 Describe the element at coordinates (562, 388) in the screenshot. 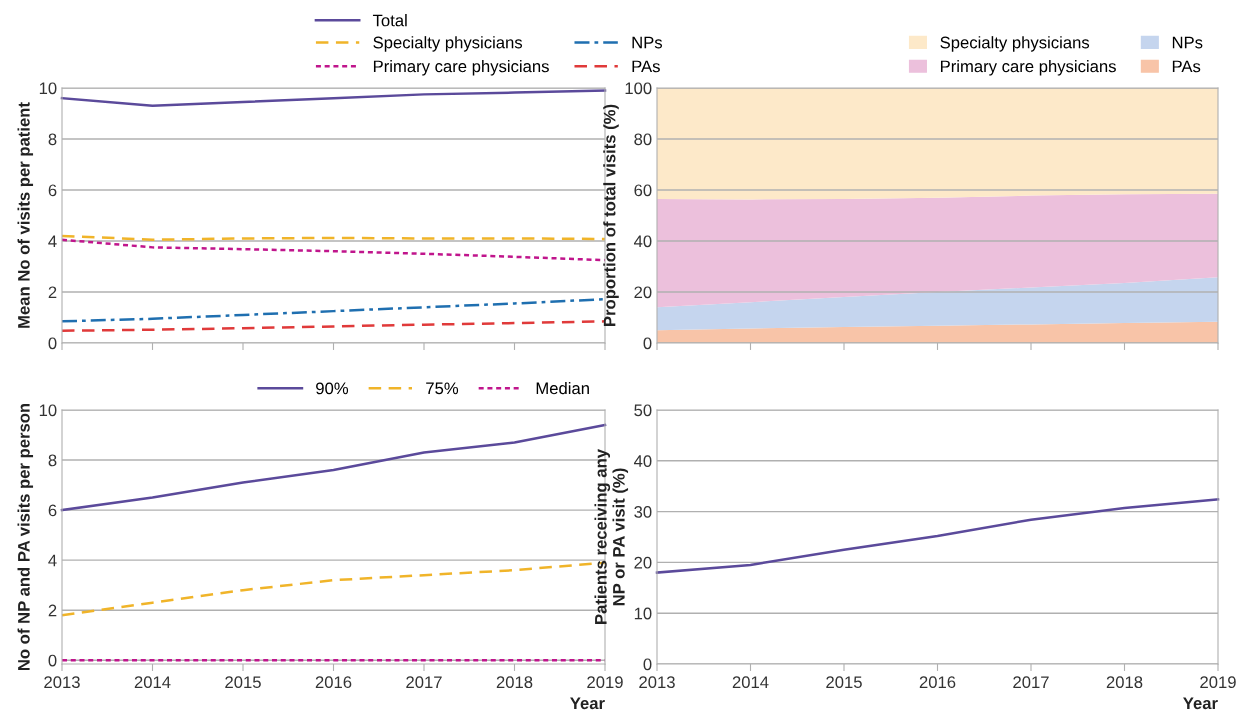

I see `legend-label: Median` at that location.